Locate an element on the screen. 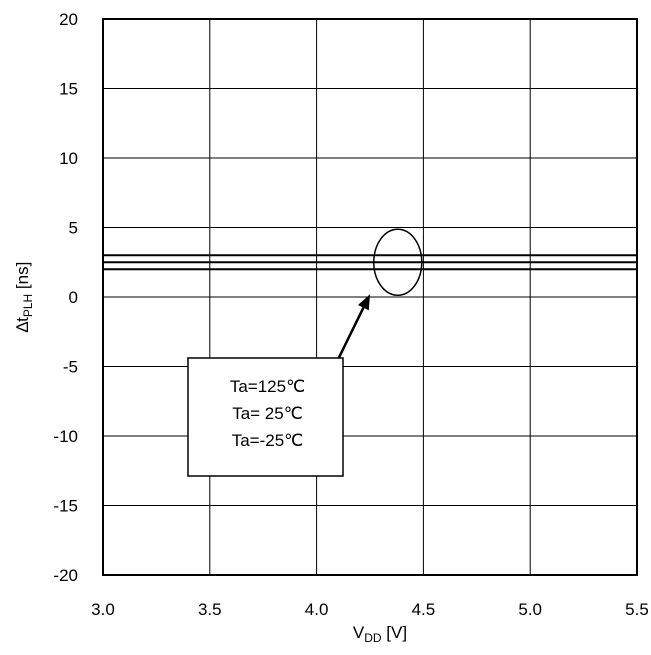 Image resolution: width=651 pixels, height=655 pixels. x-tick-labels: 3.0 3.5 4.0 4.5 5.0 5.5 is located at coordinates (370, 609).